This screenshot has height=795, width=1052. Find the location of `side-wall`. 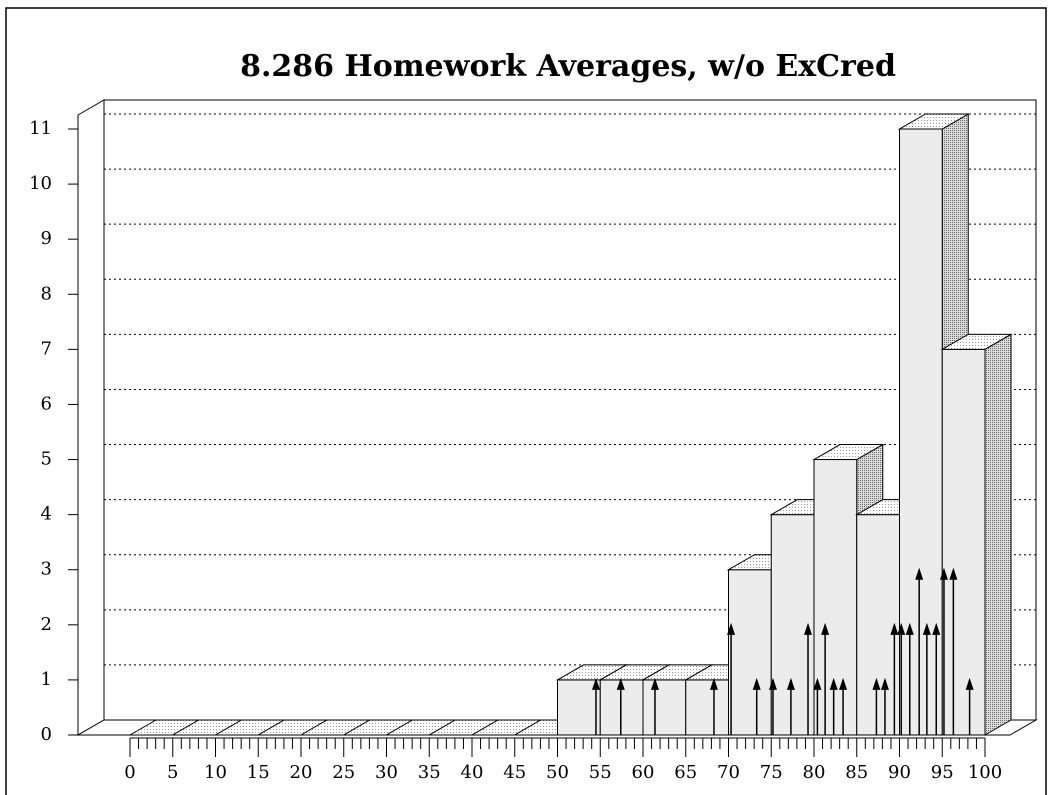

side-wall is located at coordinates (91, 417).